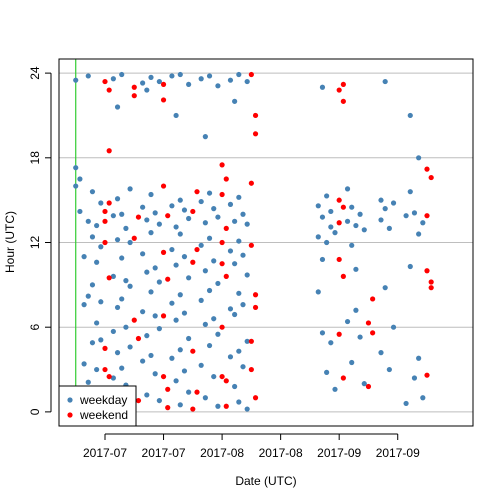  I want to click on y-tick-label: 18, so click(35, 158).